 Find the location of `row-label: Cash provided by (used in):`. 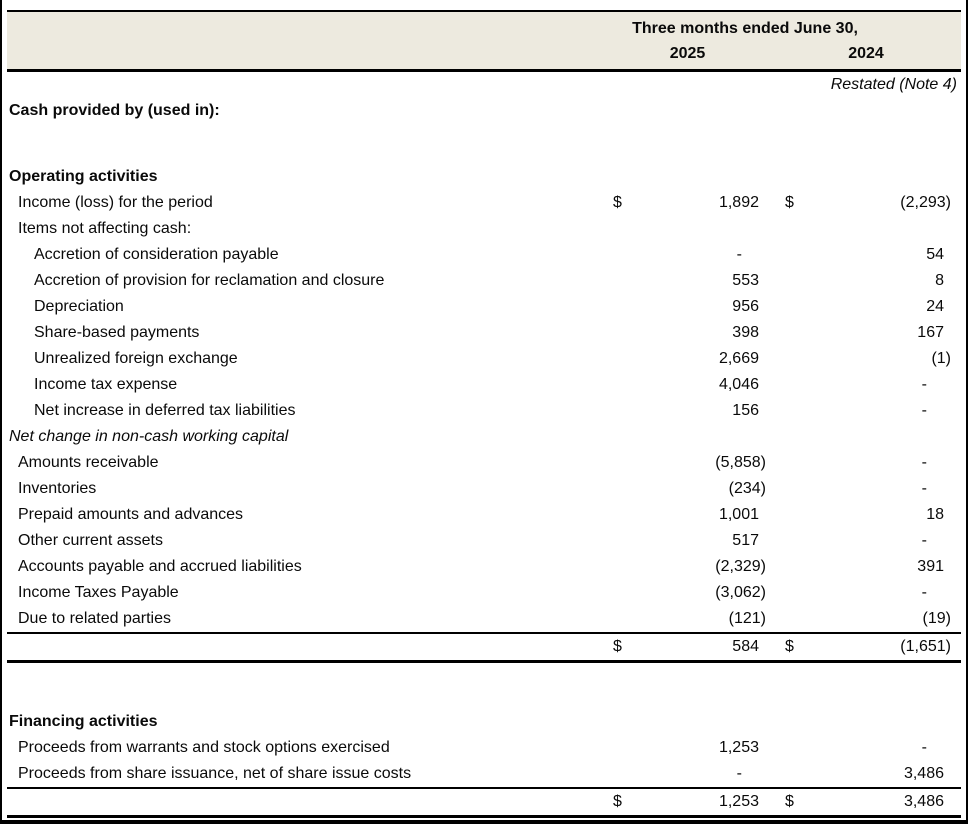

row-label: Cash provided by (used in): is located at coordinates (114, 110).